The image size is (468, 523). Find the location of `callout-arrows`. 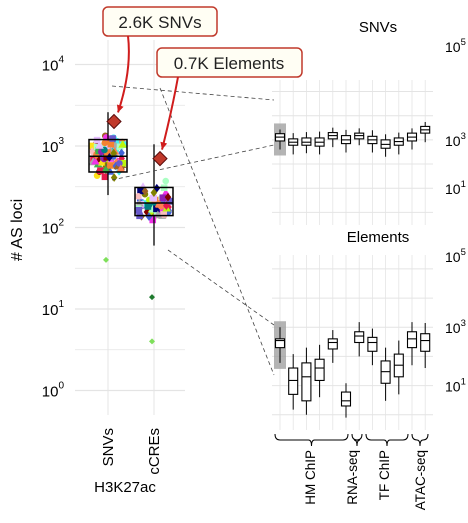

callout-arrows is located at coordinates (147, 92).